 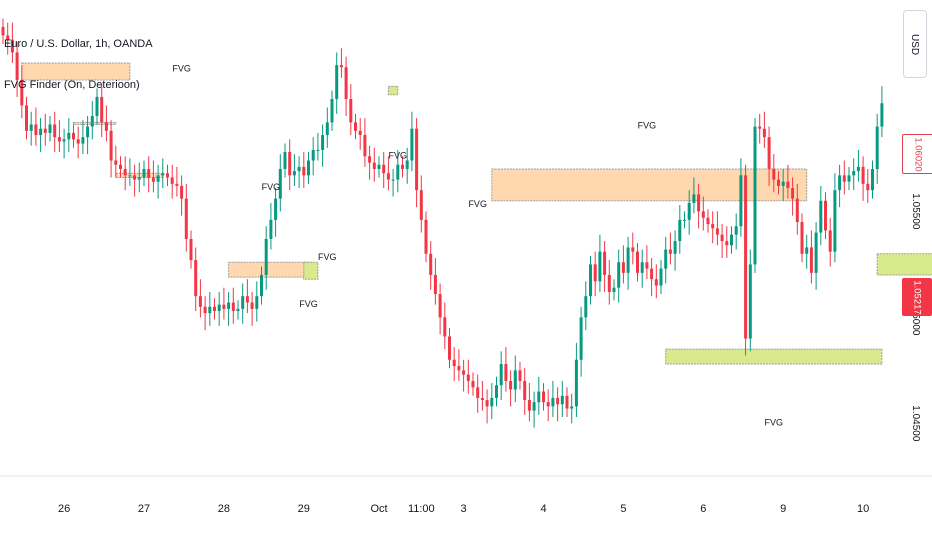 What do you see at coordinates (703, 509) in the screenshot?
I see `time-tick-label: 6` at bounding box center [703, 509].